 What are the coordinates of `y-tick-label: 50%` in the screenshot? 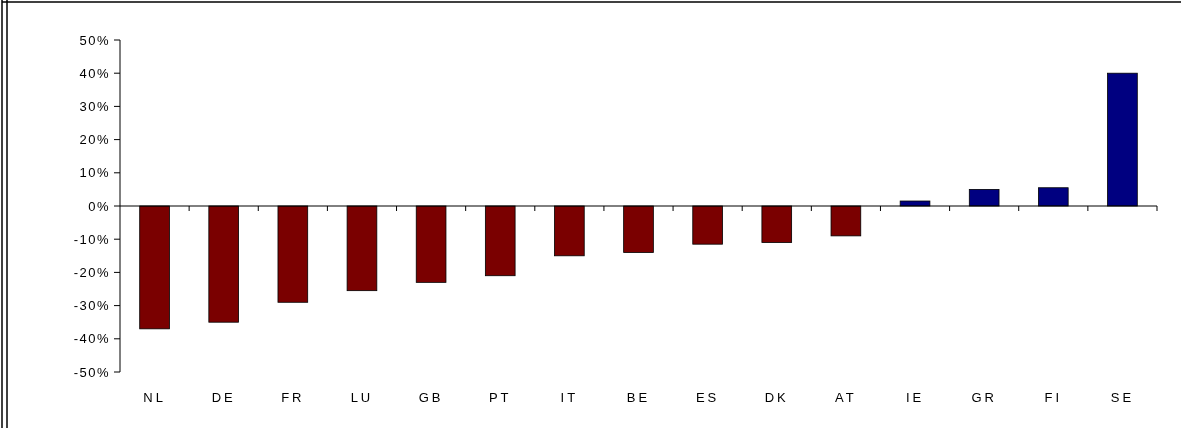 It's located at (94, 40).